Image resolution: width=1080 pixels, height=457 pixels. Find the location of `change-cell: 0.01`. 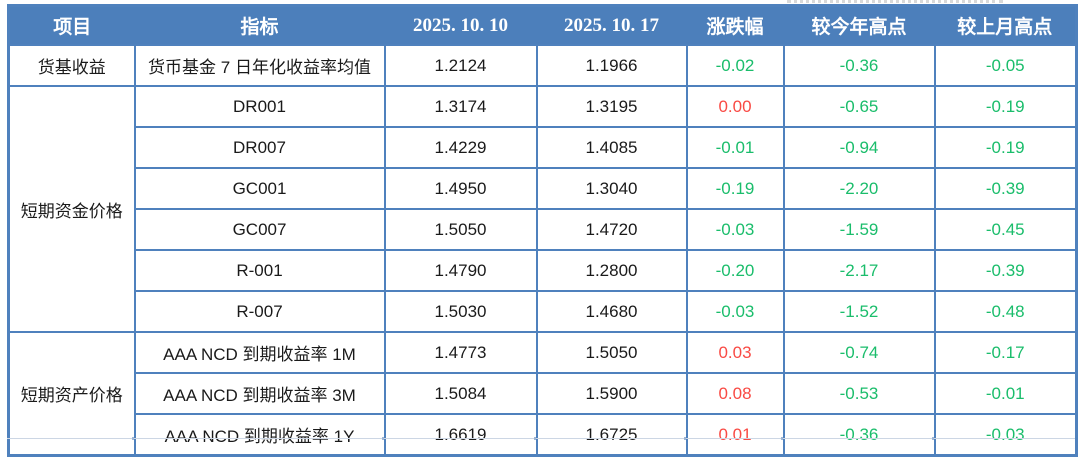

change-cell: 0.01 is located at coordinates (735, 435).